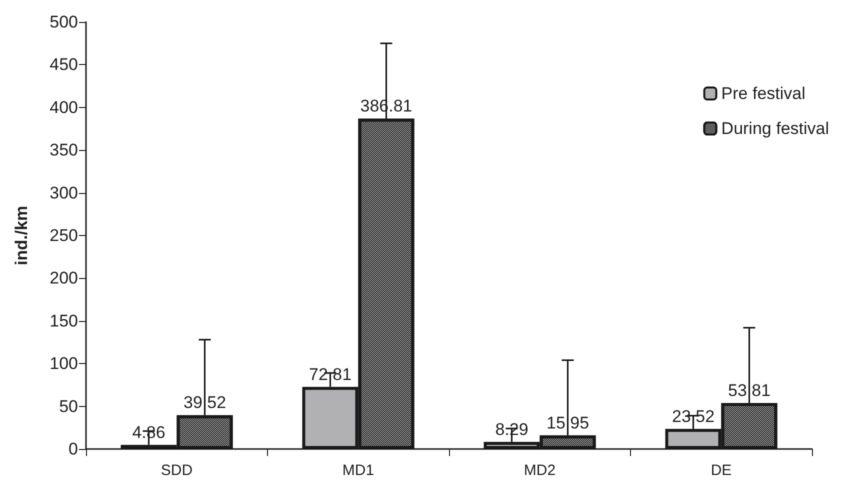 The image size is (842, 495). I want to click on y-tick-label: 350, so click(64, 150).